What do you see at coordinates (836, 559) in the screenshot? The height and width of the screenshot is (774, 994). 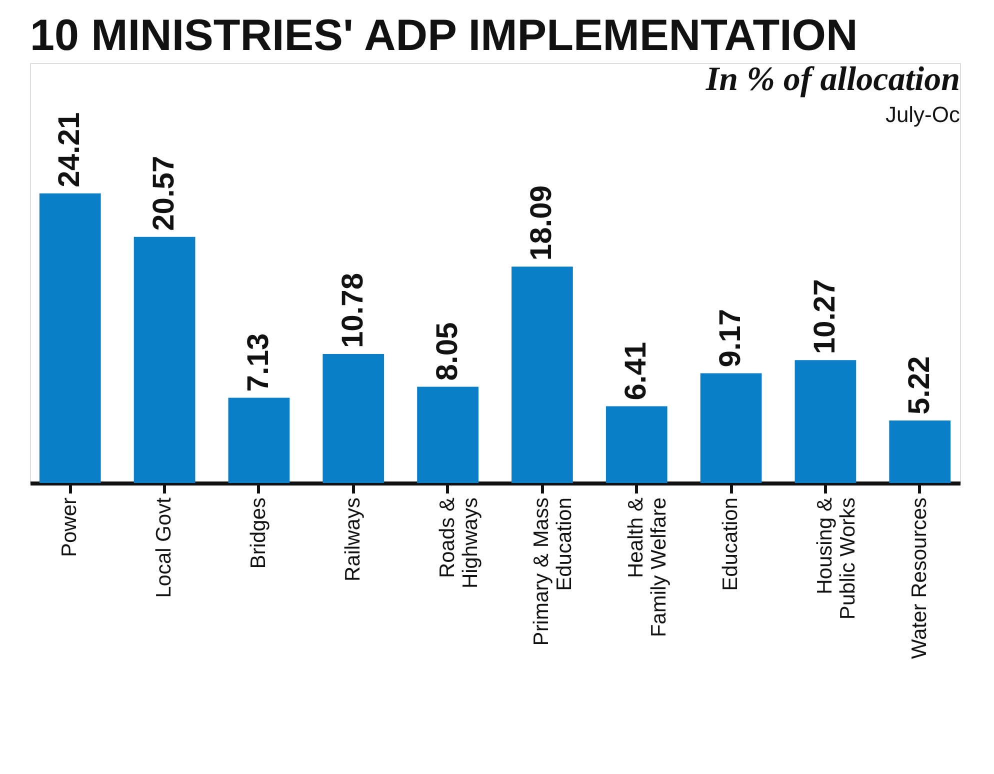 I see `x-tick-label: Housing & Public Works` at bounding box center [836, 559].